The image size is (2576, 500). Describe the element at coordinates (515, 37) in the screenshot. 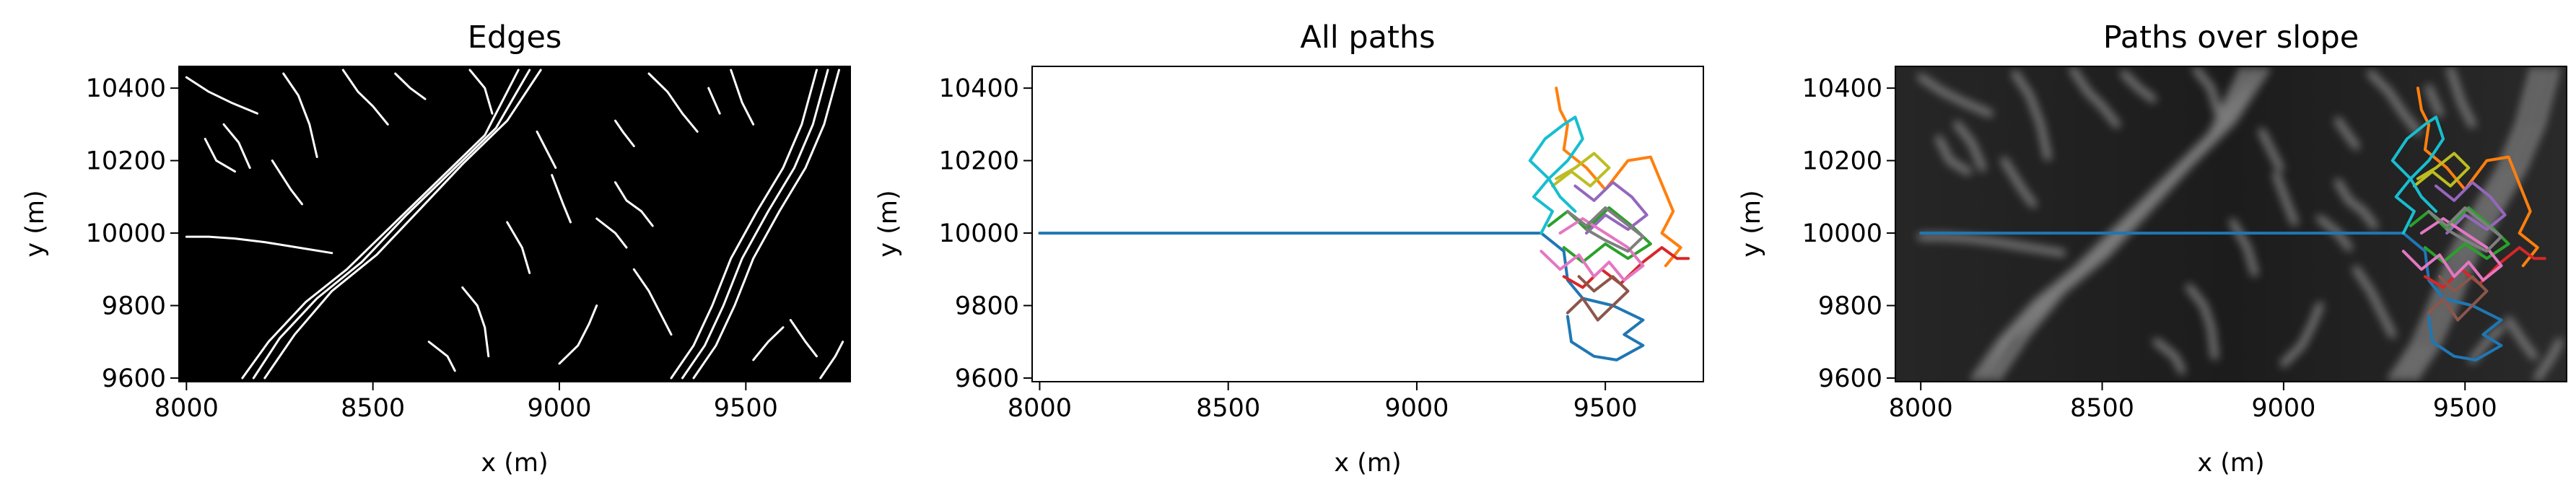

I see `panel-title: Edges` at that location.